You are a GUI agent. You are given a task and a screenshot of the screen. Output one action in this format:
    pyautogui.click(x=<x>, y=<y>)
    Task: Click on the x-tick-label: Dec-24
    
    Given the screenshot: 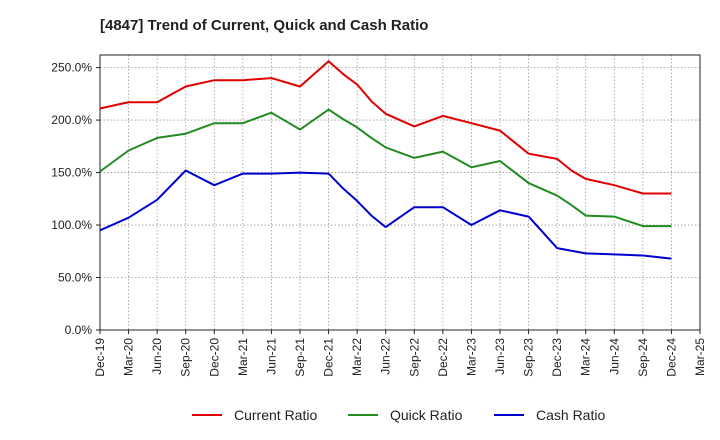 What is the action you would take?
    pyautogui.click(x=671, y=357)
    